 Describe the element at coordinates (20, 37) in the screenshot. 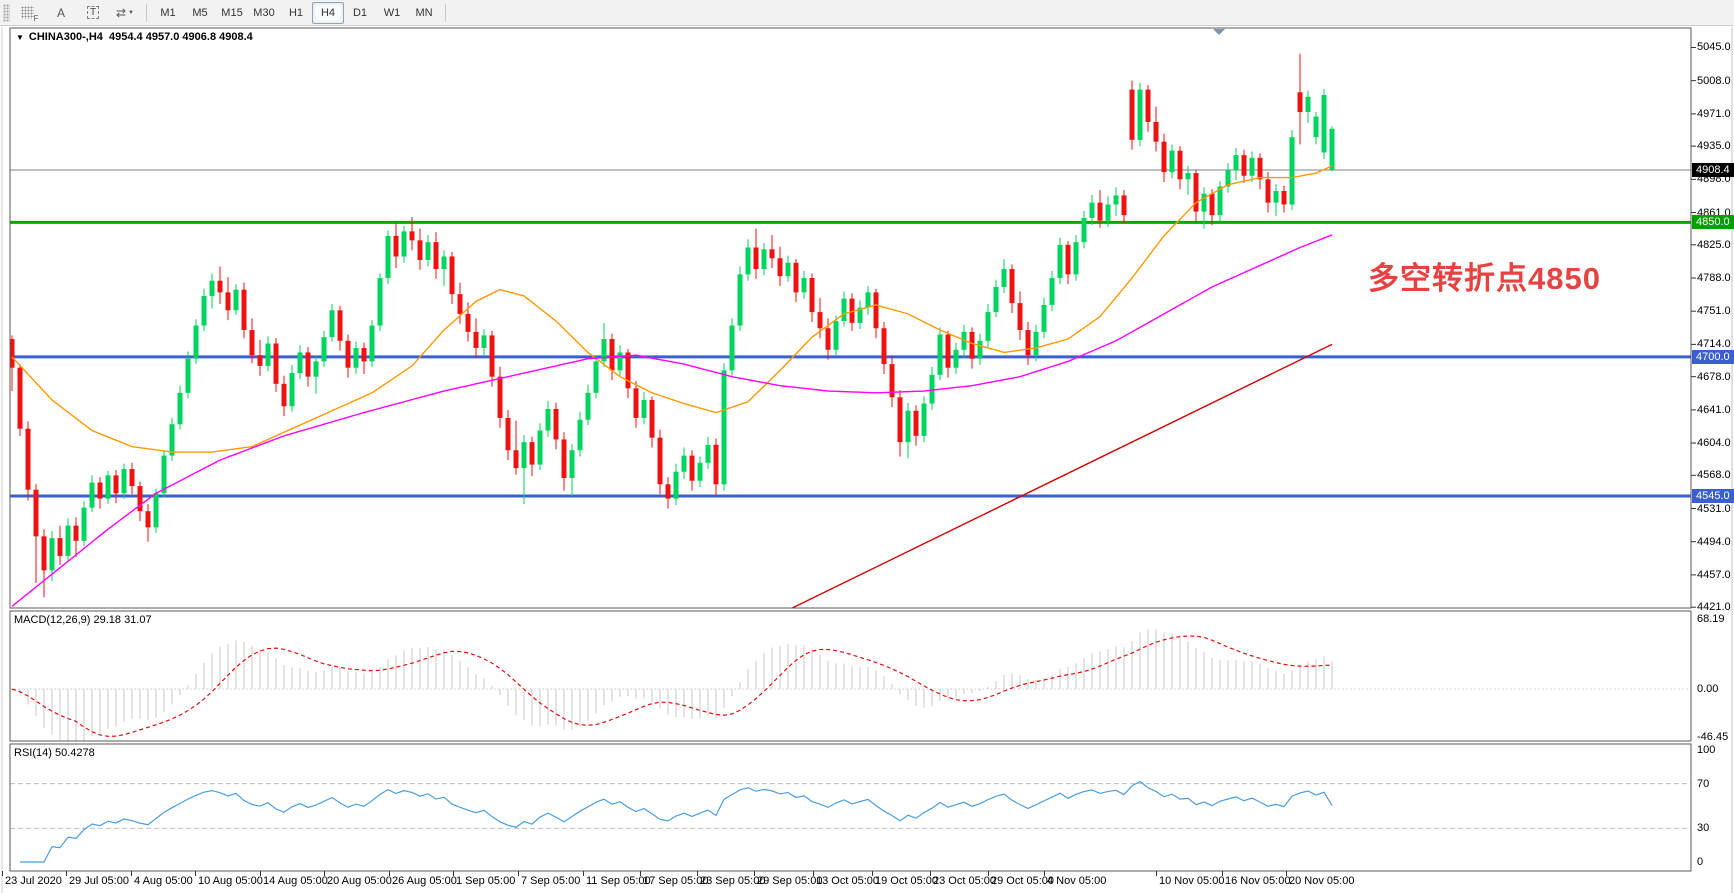

I see `title-caret-icon: ▼` at that location.